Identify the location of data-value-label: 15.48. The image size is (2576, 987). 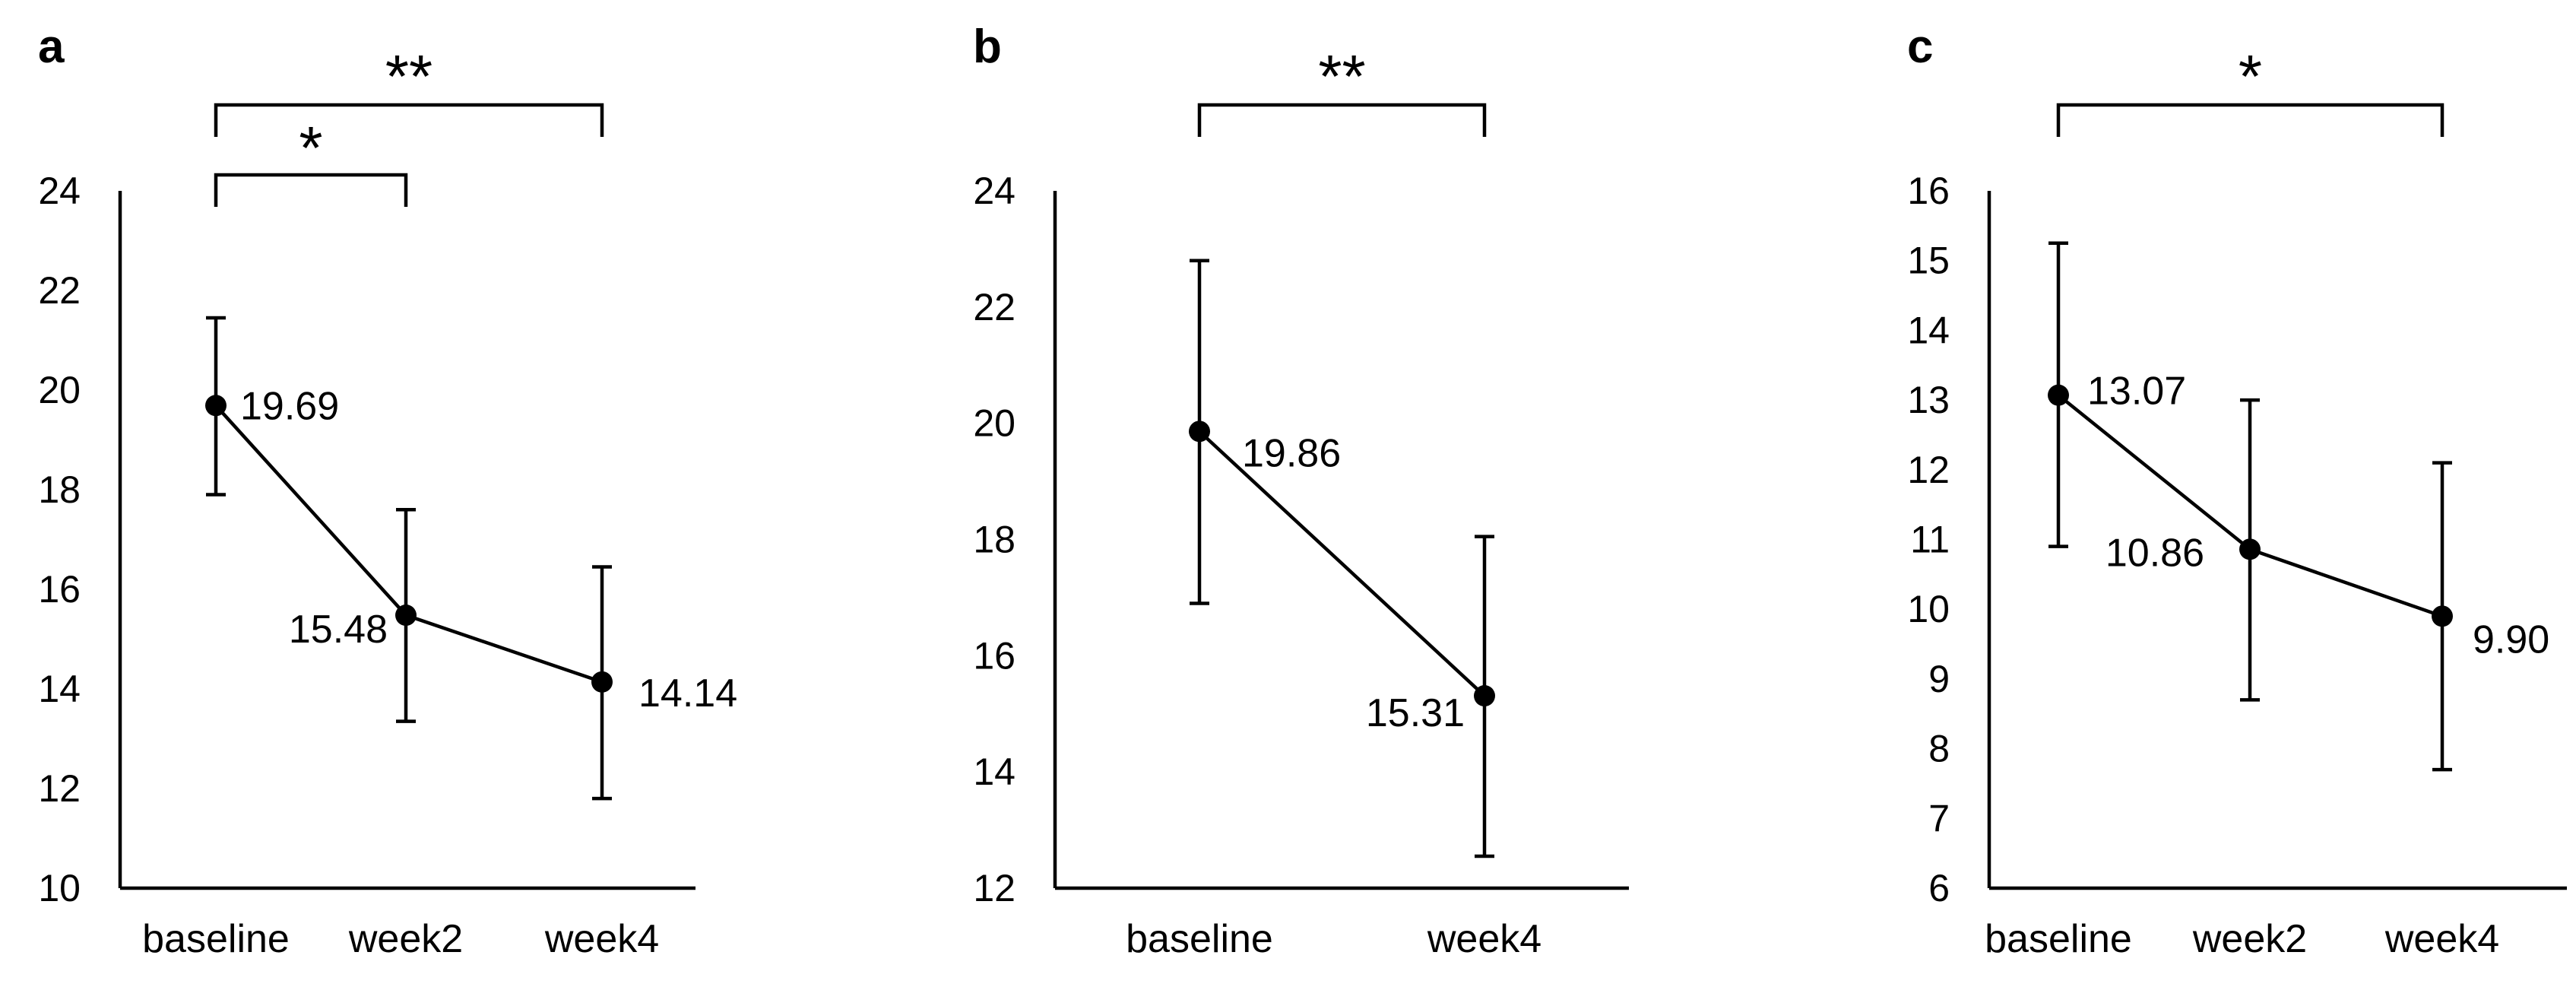
(338, 630).